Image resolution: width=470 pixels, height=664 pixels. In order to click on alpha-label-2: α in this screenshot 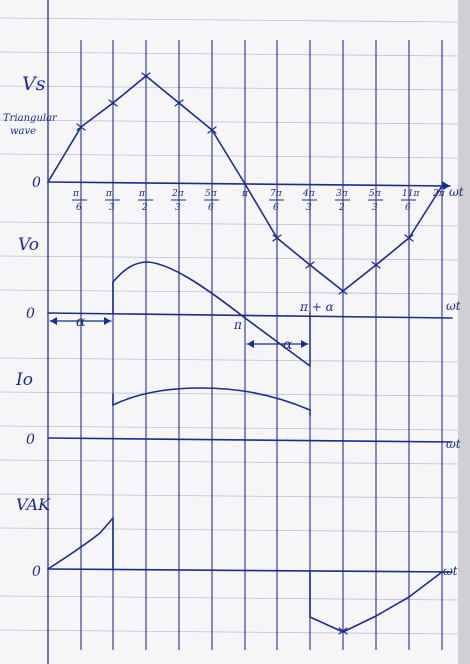, I will do `click(288, 345)`.